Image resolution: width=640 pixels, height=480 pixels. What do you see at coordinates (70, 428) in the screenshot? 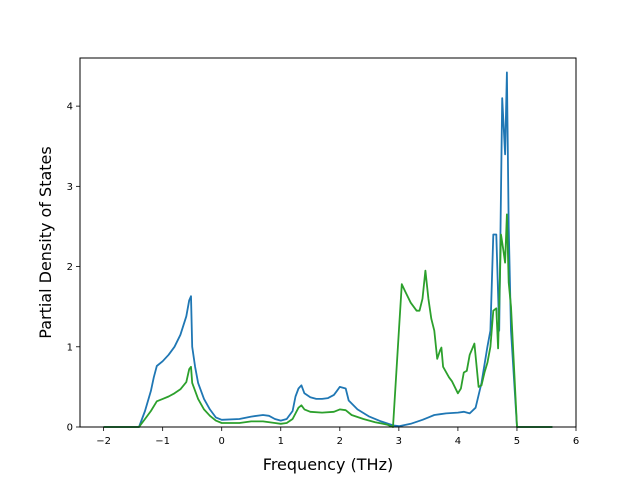
I see `y-tick-label: 0` at bounding box center [70, 428].